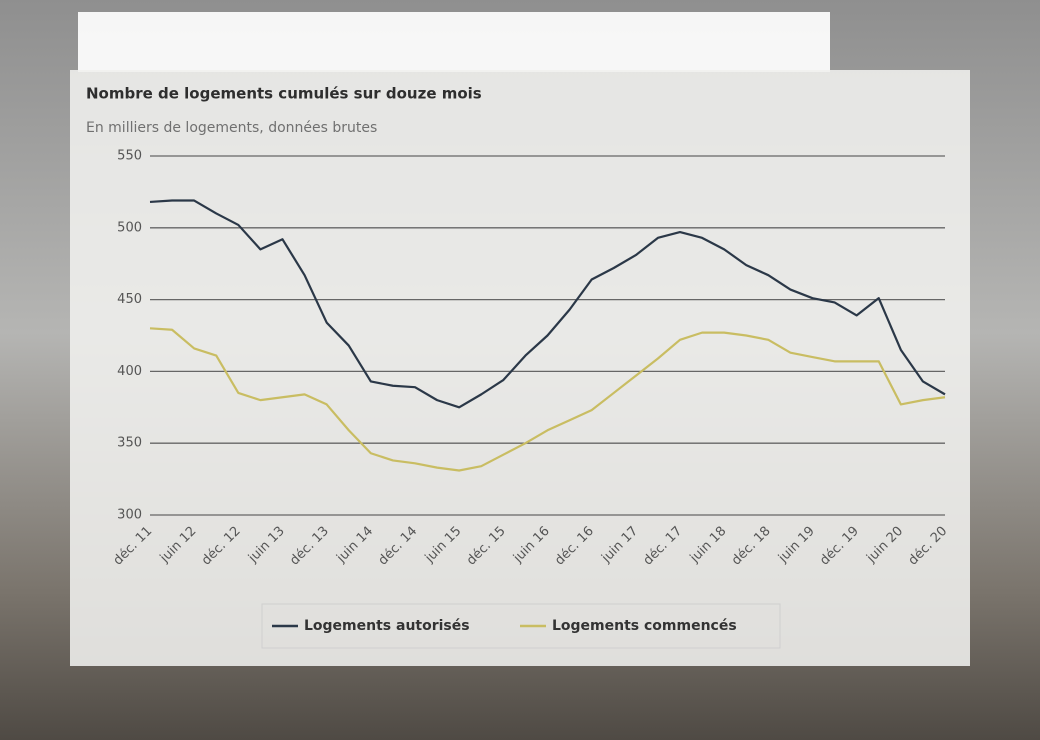 This screenshot has width=1040, height=740. I want to click on y-tick-label: 500, so click(129, 227).